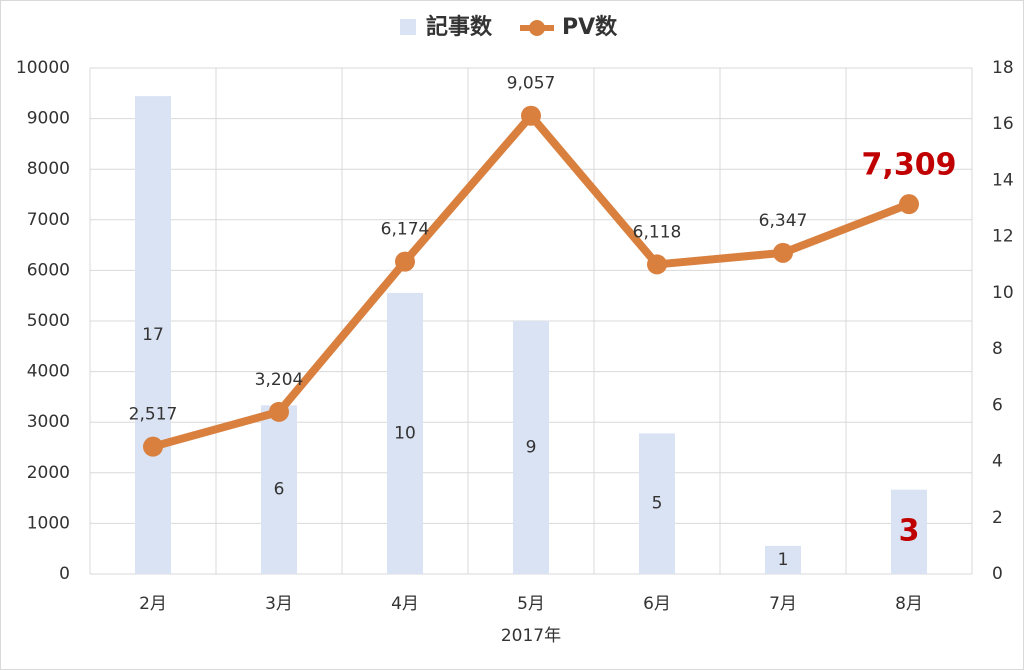 Image resolution: width=1024 pixels, height=670 pixels. I want to click on bar-value-label: 3, so click(909, 530).